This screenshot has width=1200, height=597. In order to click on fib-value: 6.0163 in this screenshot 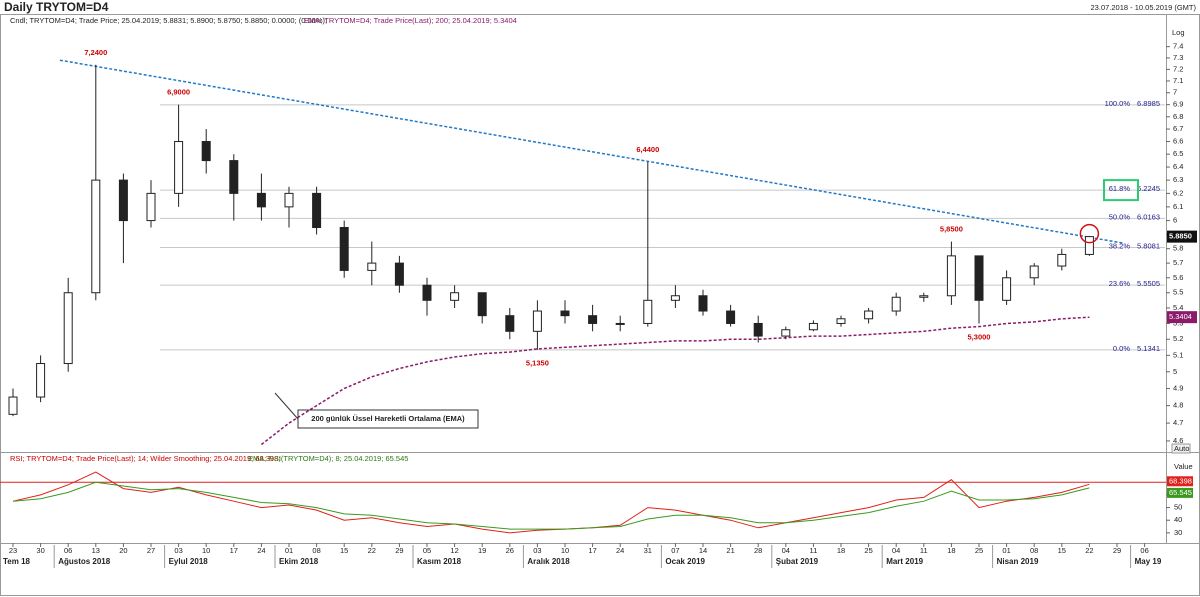, I will do `click(1148, 216)`.